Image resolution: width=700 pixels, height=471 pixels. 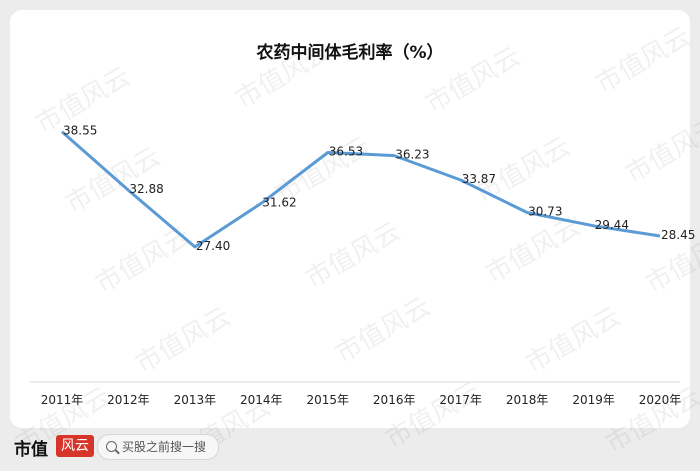 I want to click on x-tick-label: 2017年, so click(x=460, y=400).